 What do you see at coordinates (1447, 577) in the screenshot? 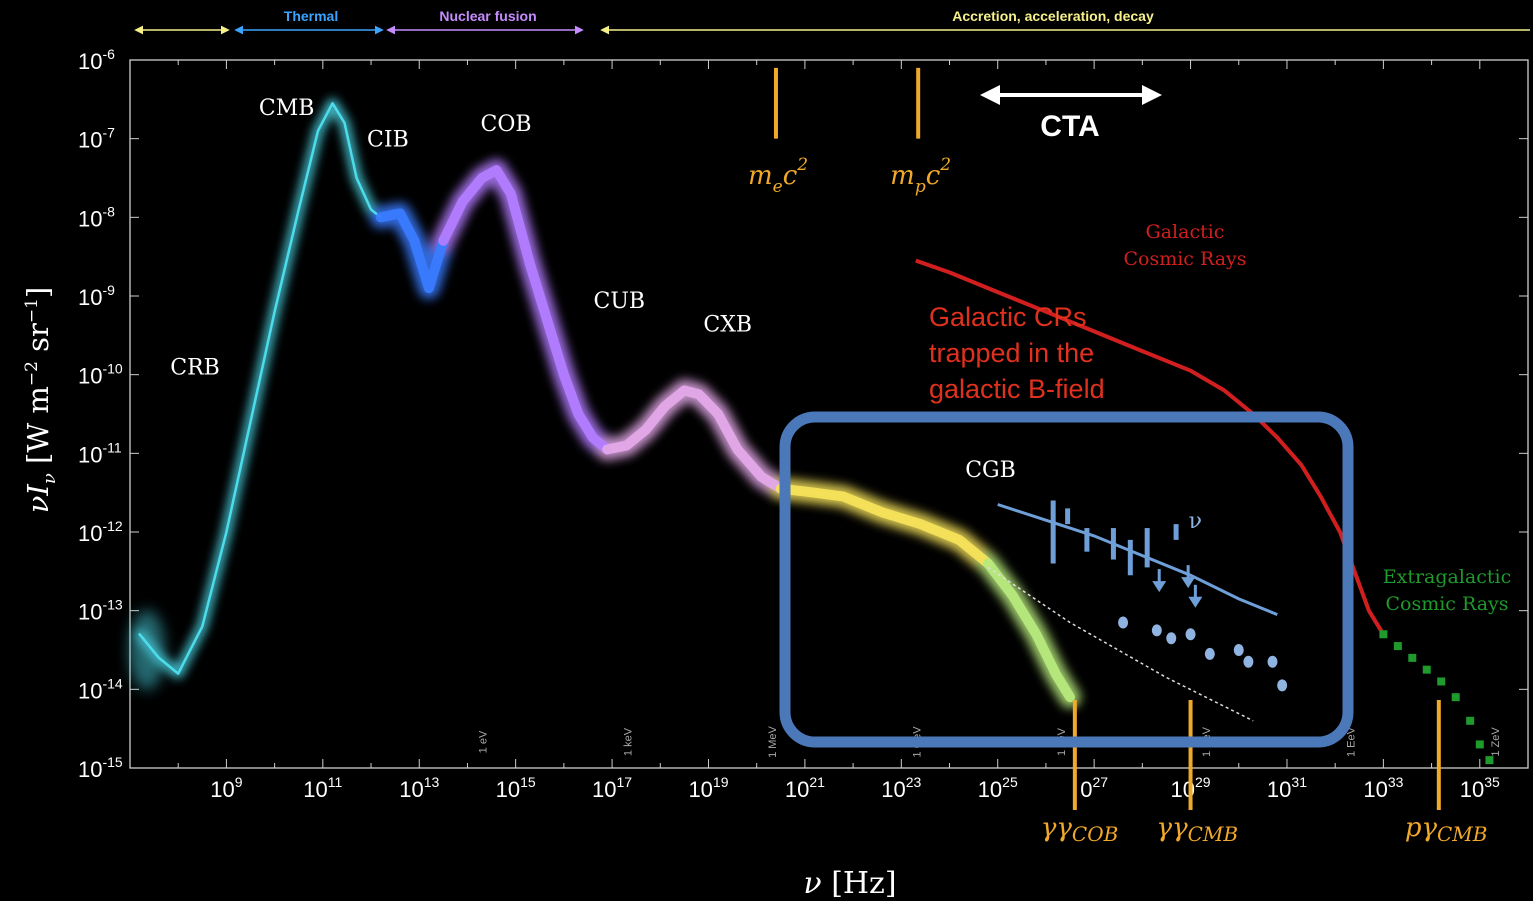
I see `extragalactic-cr-label-1: Extragalactic` at bounding box center [1447, 577].